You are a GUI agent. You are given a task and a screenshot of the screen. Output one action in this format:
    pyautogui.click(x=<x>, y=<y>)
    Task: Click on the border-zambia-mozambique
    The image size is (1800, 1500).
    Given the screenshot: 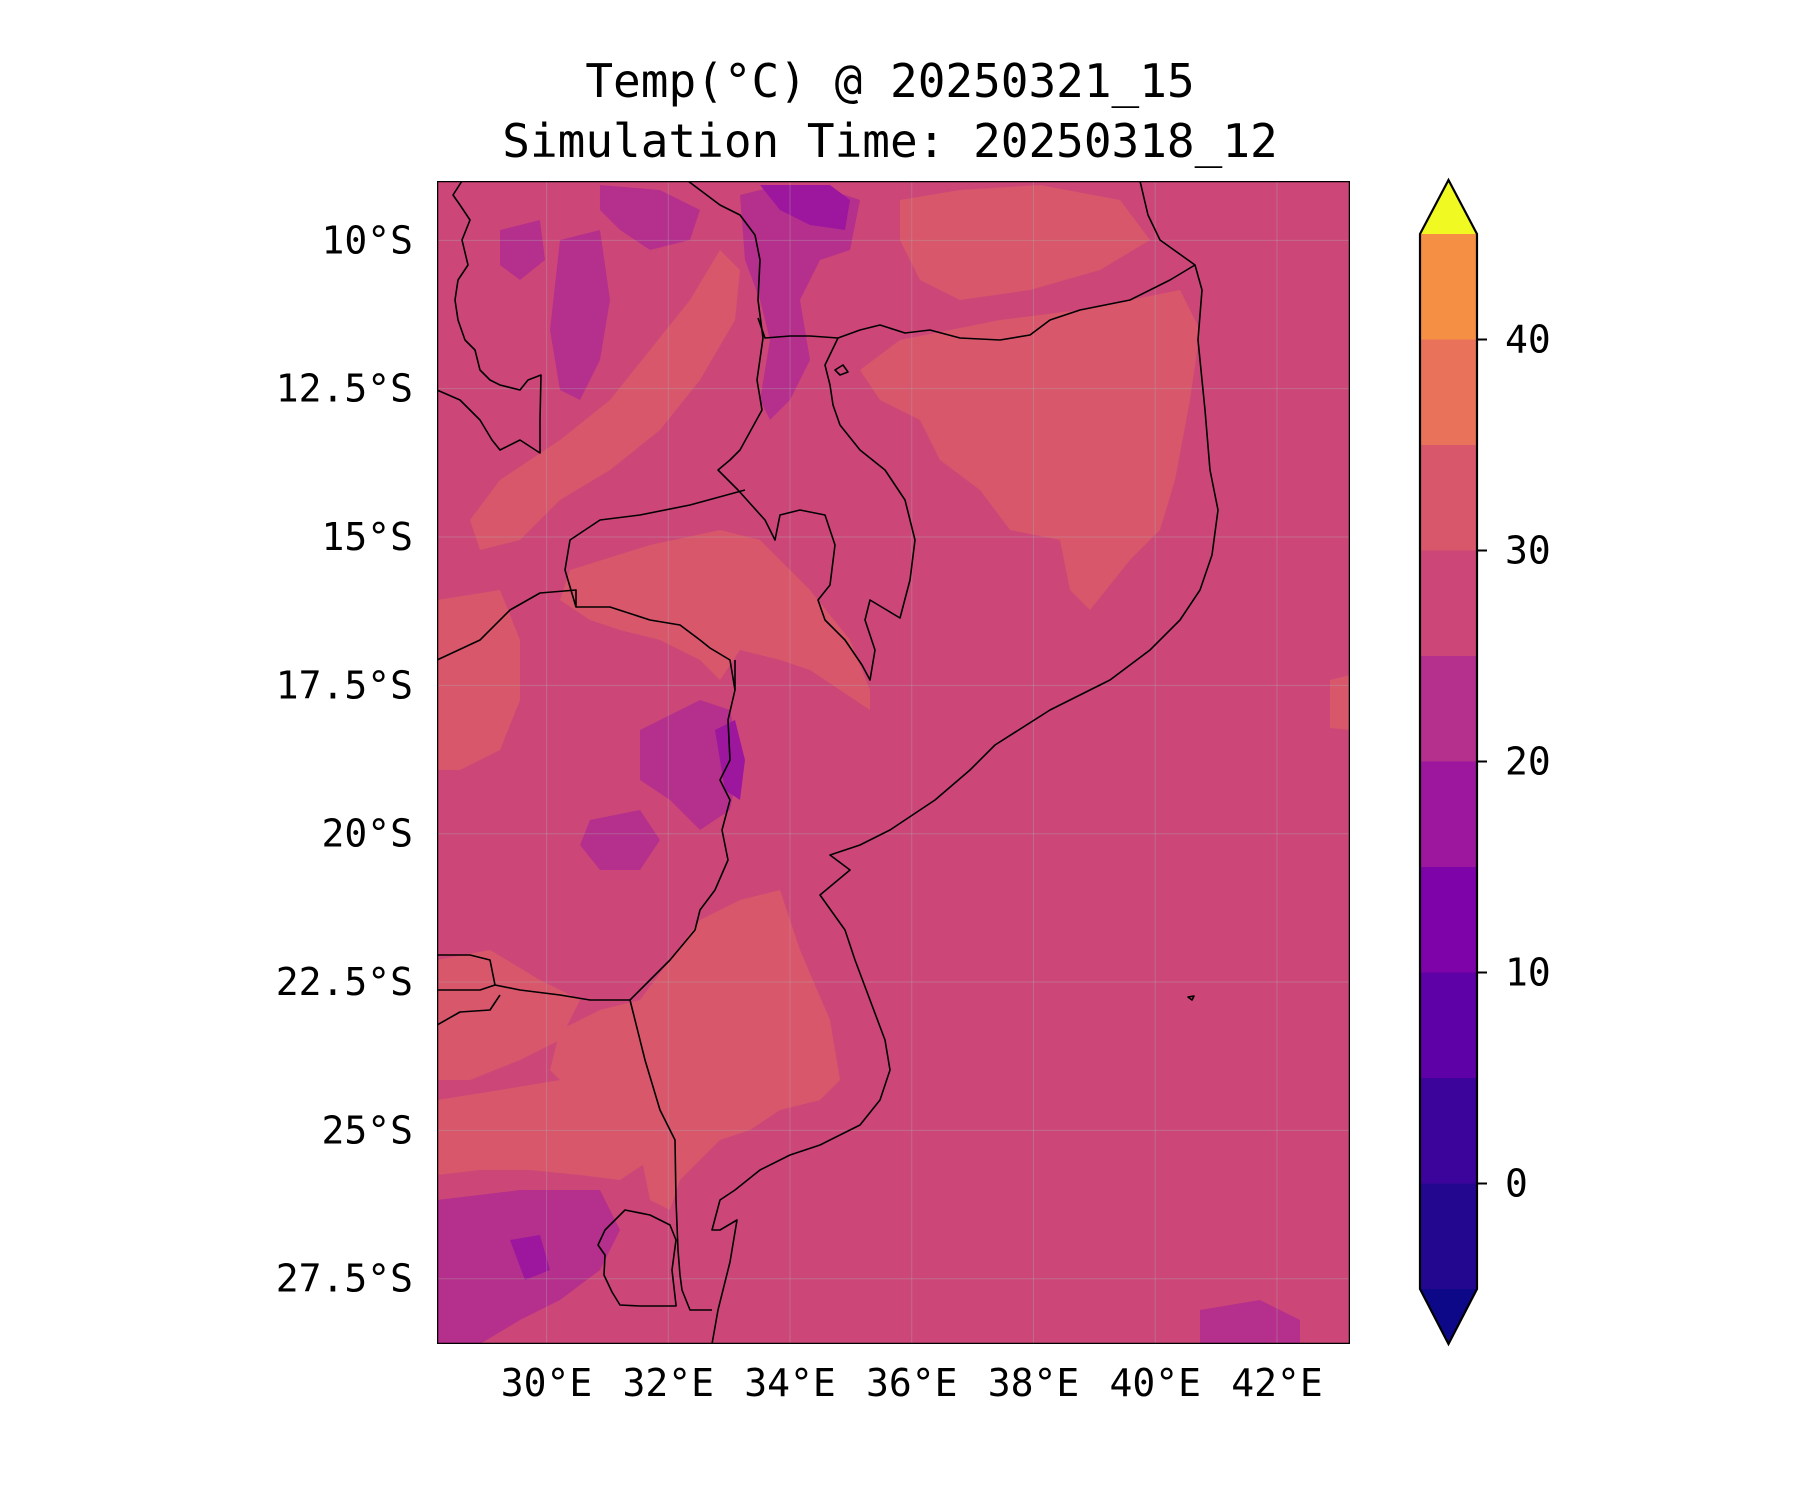 What is the action you would take?
    pyautogui.click(x=655, y=590)
    